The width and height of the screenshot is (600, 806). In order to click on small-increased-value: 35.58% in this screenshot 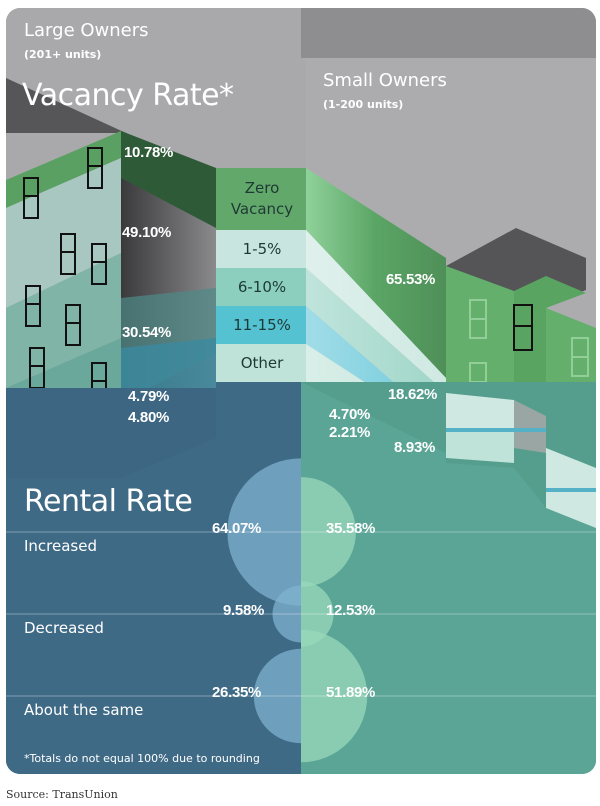, I will do `click(351, 528)`.